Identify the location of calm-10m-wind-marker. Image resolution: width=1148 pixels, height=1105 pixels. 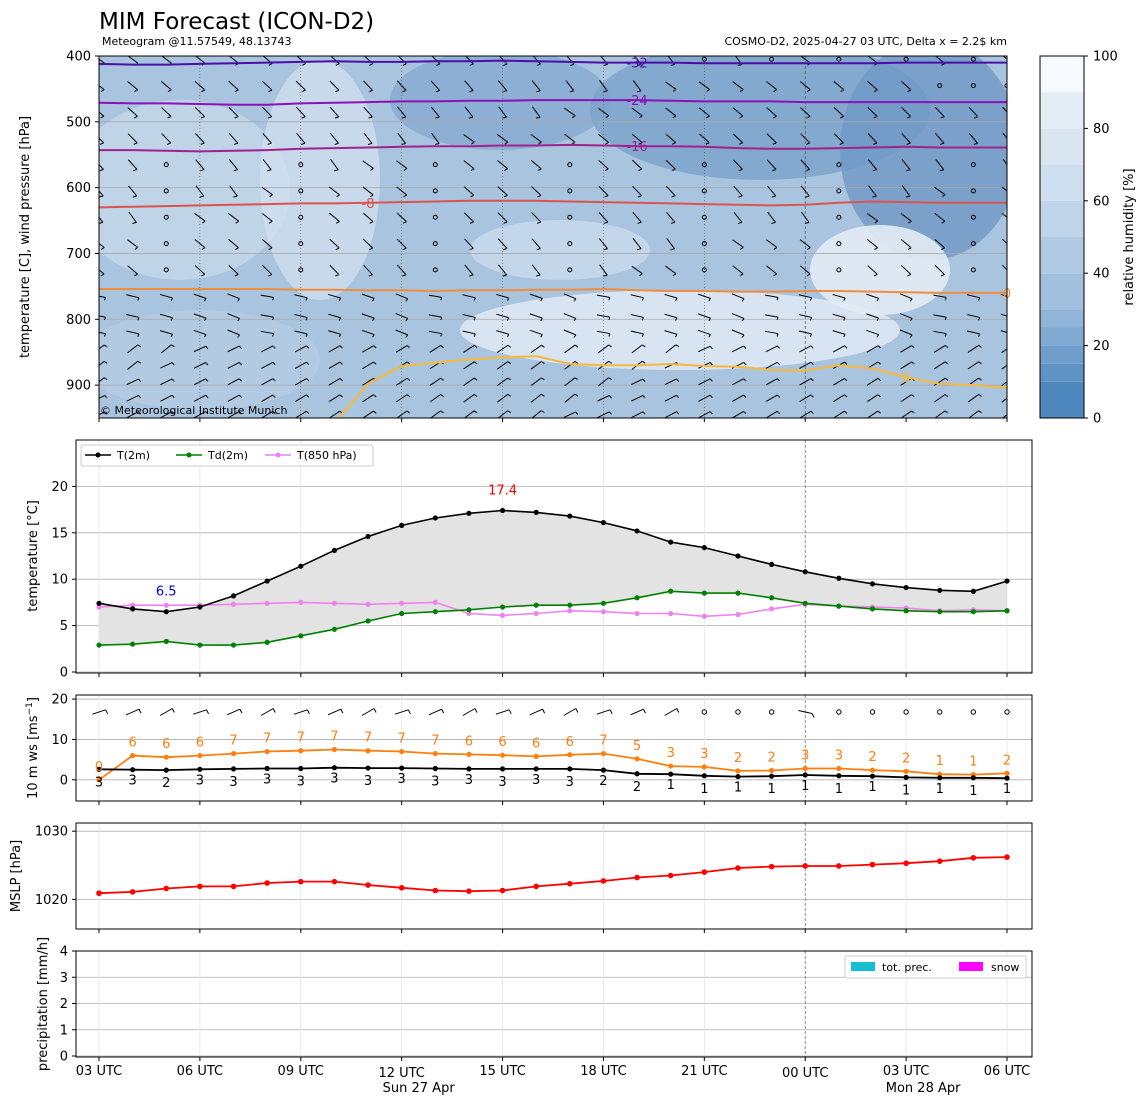
(771, 712).